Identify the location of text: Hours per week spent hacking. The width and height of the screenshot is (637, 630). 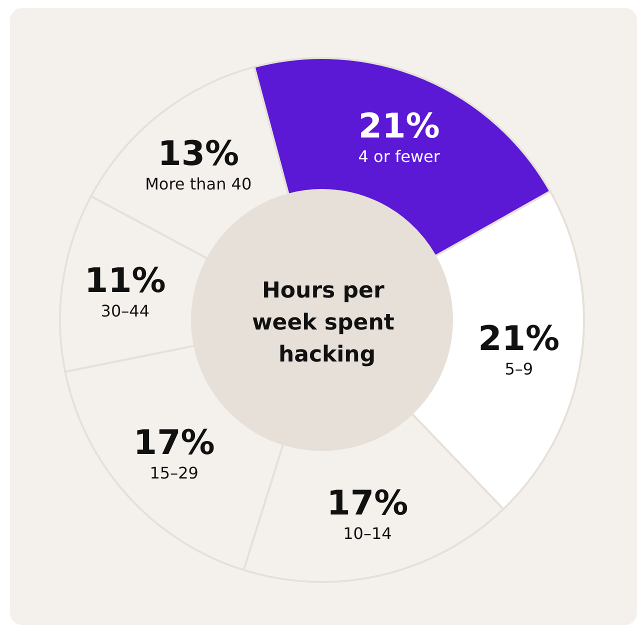
(327, 323).